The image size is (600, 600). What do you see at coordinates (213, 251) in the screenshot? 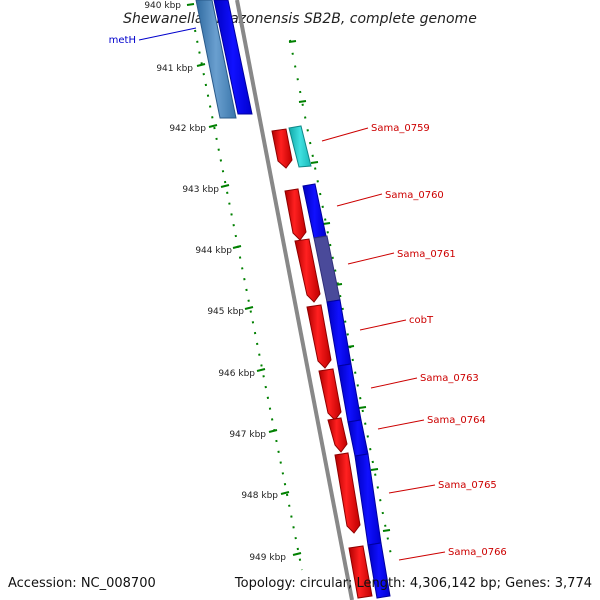
I see `scale-label-944: 944 kbp` at bounding box center [213, 251].